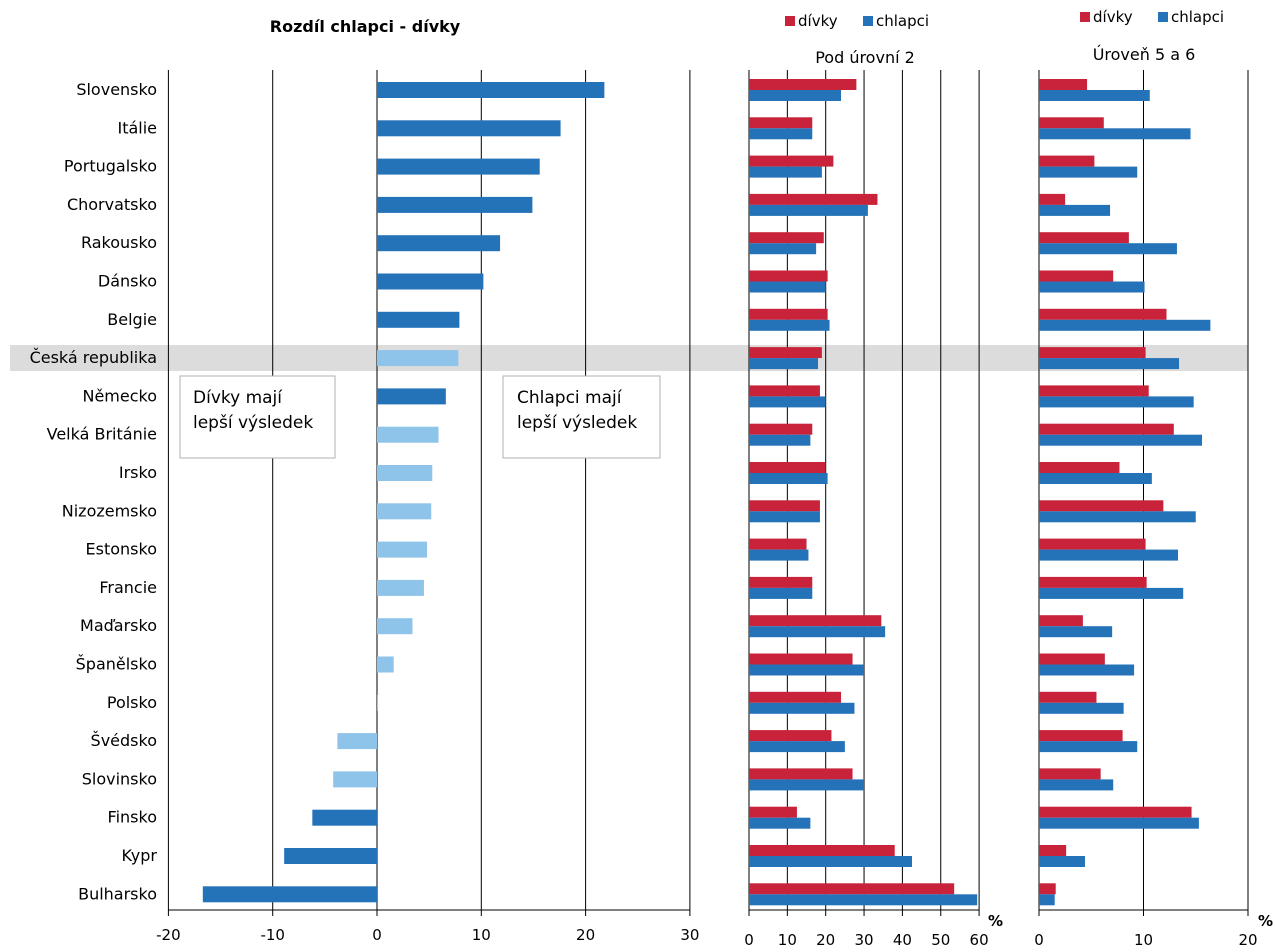  What do you see at coordinates (865, 57) in the screenshot?
I see `chart-title-below-level-2: Pod úrovní 2` at bounding box center [865, 57].